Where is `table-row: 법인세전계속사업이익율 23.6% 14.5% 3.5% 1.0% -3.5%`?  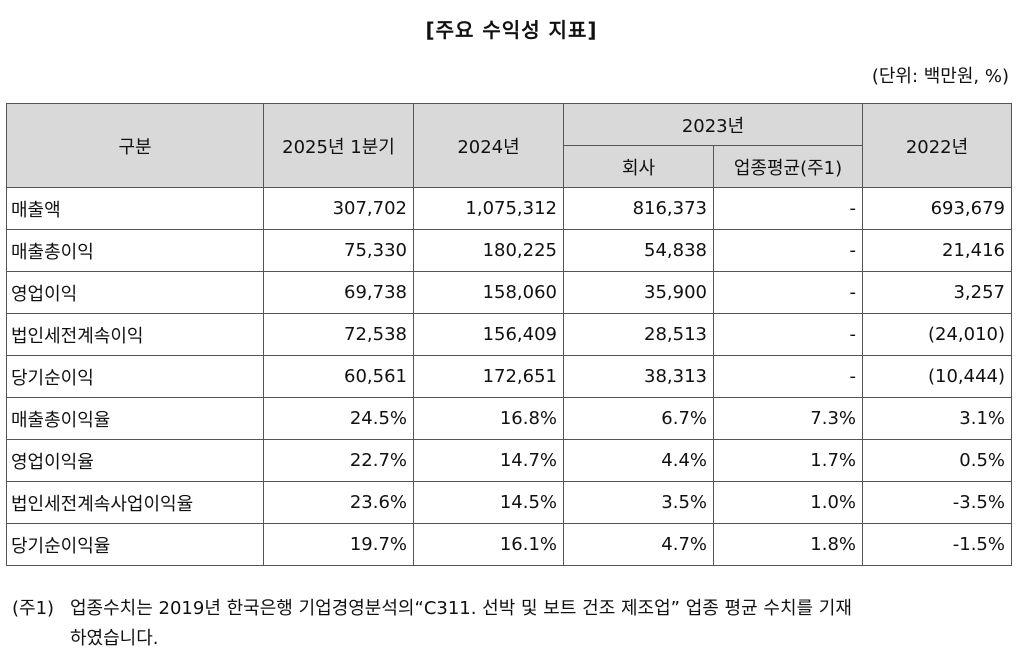
table-row: 법인세전계속사업이익율 23.6% 14.5% 3.5% 1.0% -3.5% is located at coordinates (509, 502).